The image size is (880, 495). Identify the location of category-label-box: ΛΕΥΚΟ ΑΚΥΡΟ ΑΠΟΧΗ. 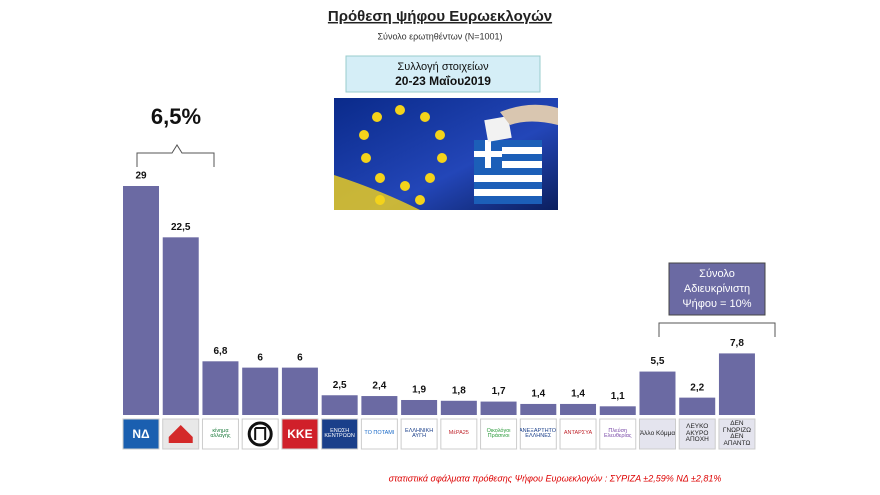
(697, 433).